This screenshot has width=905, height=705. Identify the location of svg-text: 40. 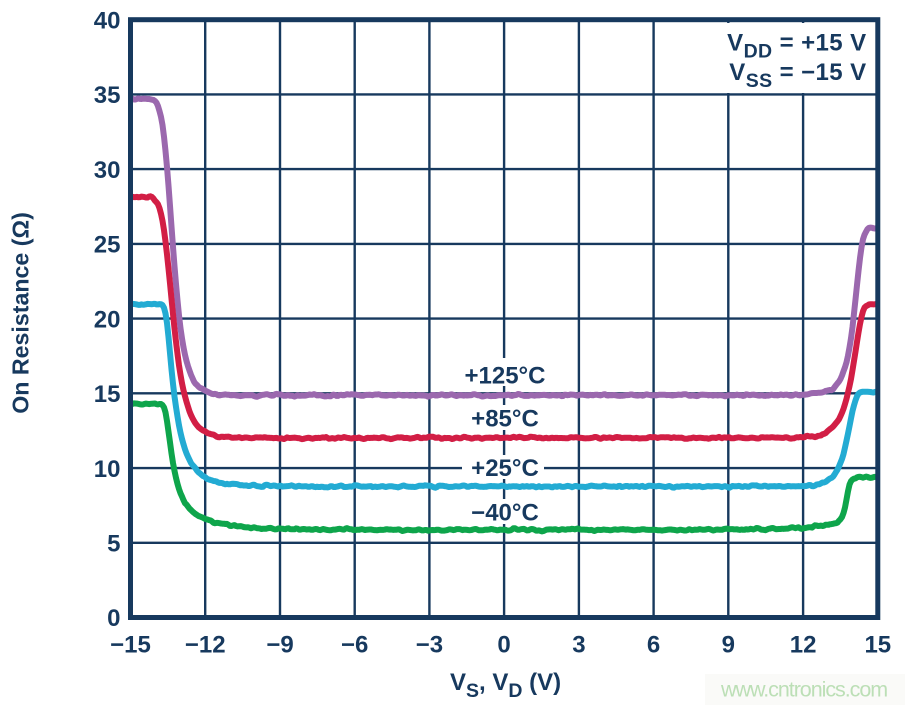
(107, 20).